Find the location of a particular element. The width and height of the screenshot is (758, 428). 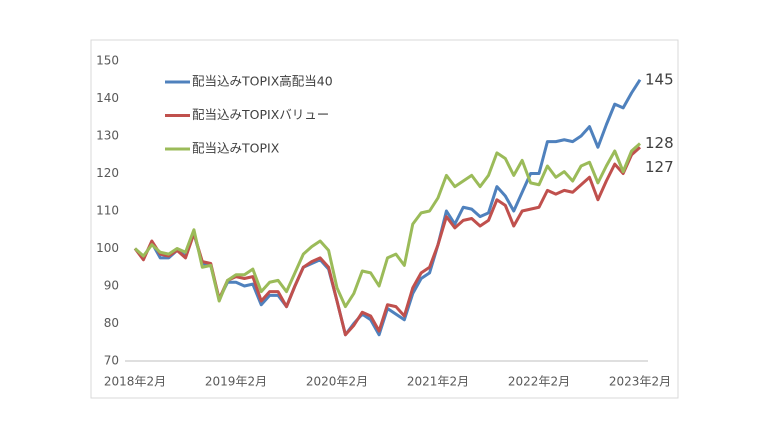

x-tick-label: 2021年2月 is located at coordinates (438, 382).